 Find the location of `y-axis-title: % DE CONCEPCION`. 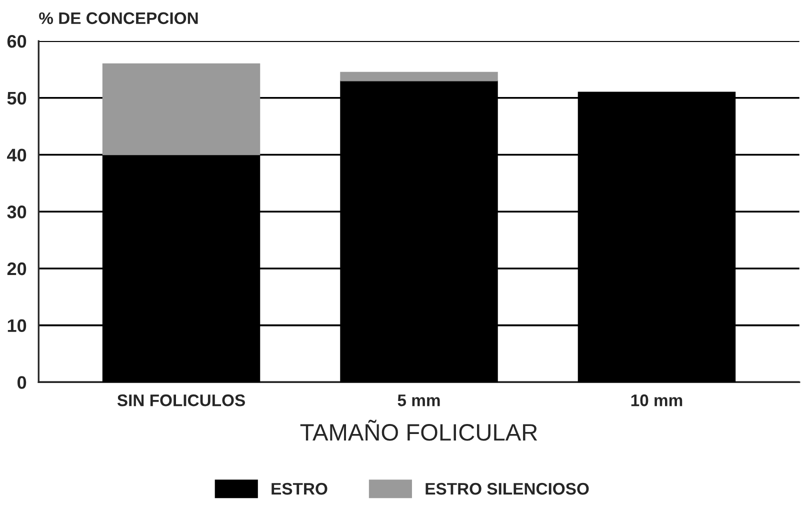

y-axis-title: % DE CONCEPCION is located at coordinates (118, 18).